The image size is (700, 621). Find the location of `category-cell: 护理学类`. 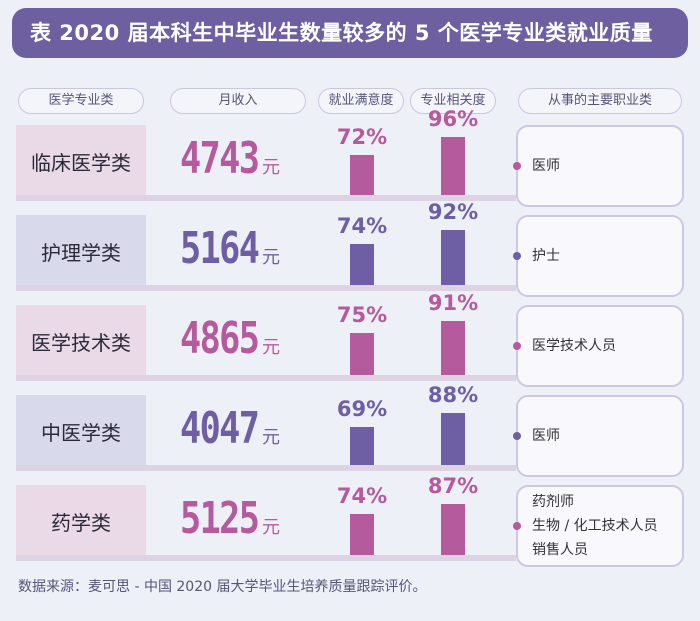

category-cell: 护理学类 is located at coordinates (81, 251).